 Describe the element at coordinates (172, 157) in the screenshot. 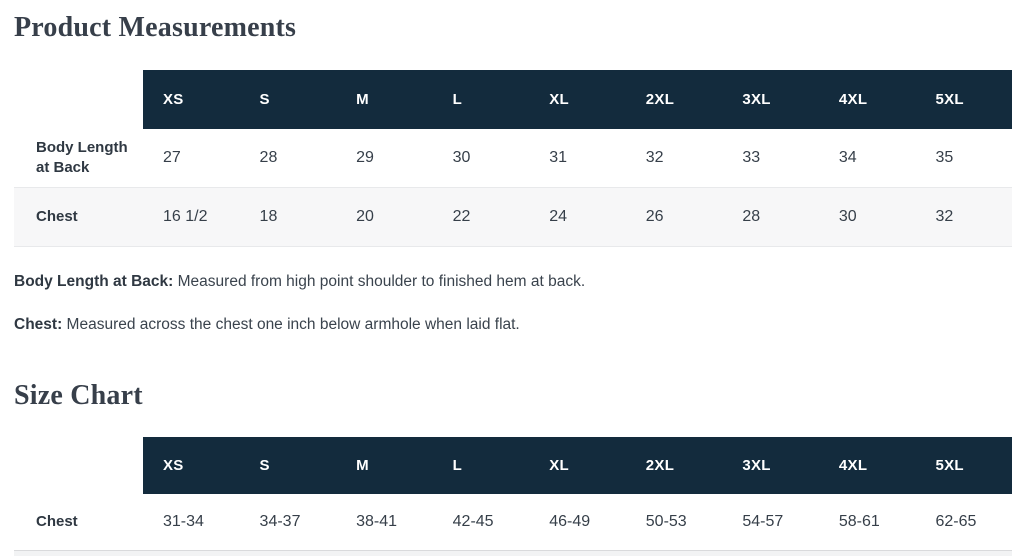

I see `measurement-cell: 27` at that location.